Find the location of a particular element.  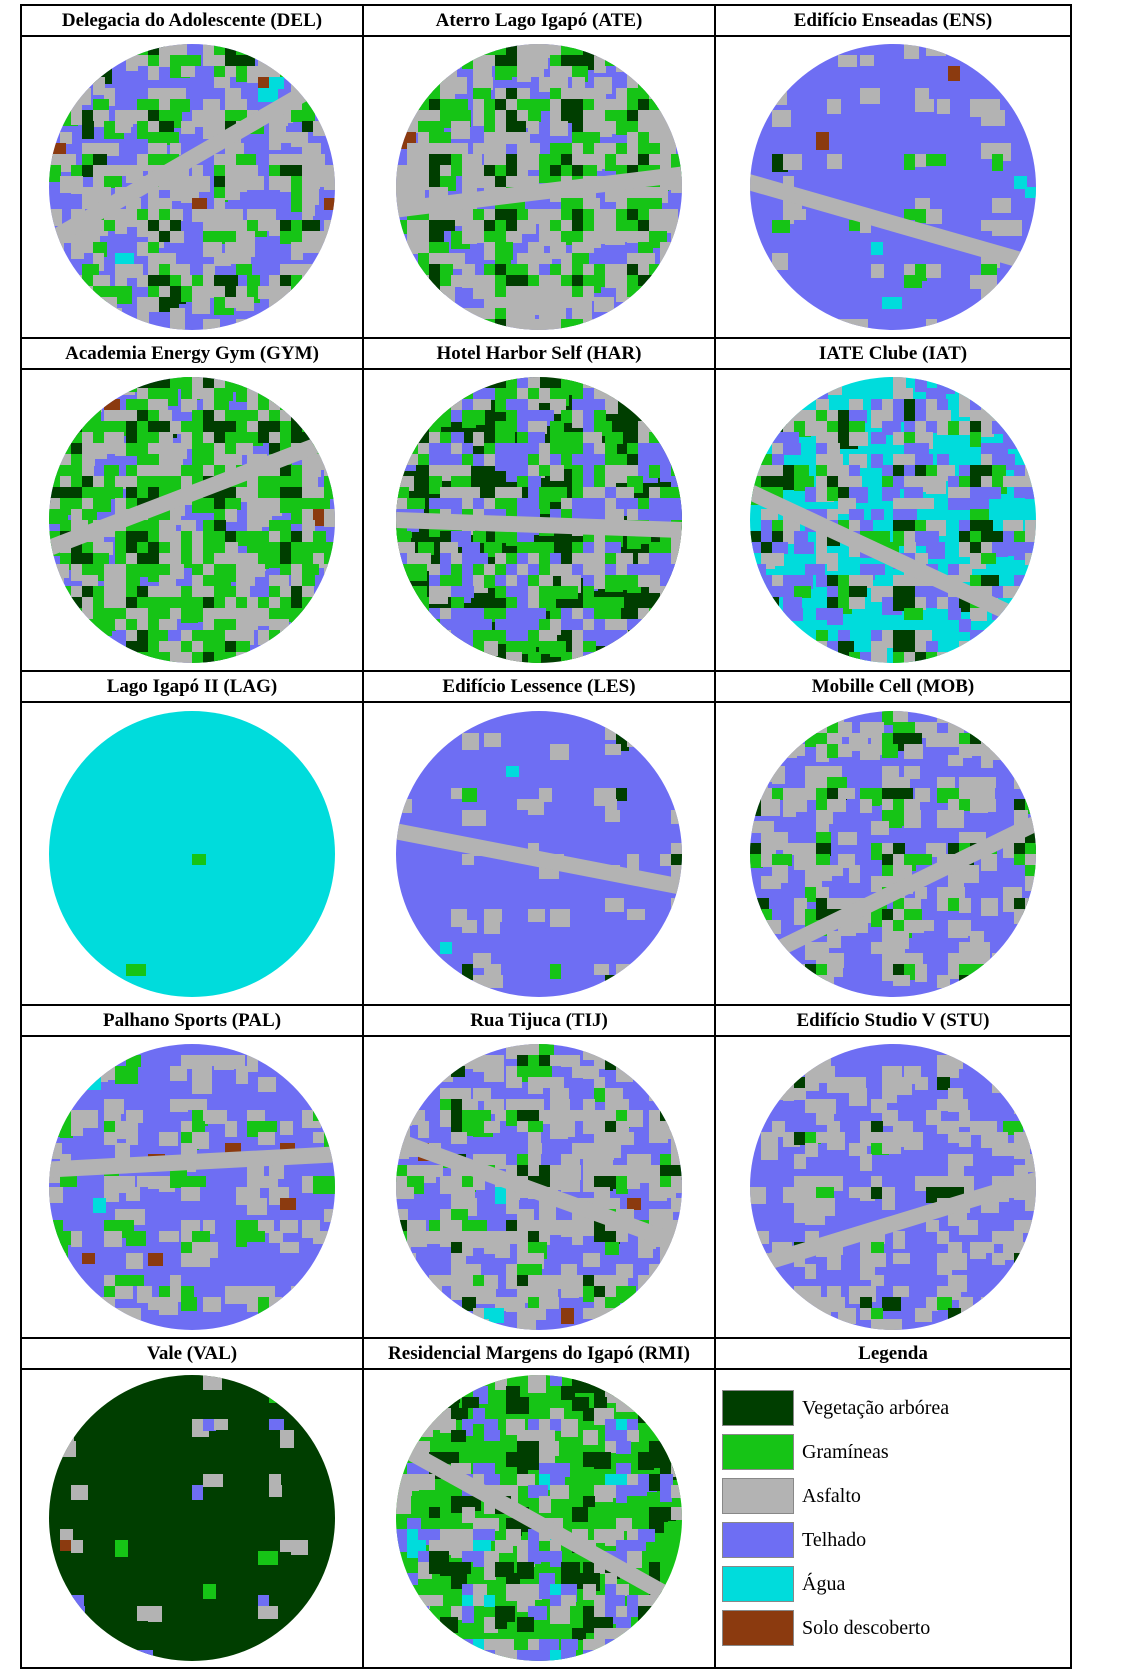

site-title-les: Edifício Lessence (LES) is located at coordinates (539, 686).